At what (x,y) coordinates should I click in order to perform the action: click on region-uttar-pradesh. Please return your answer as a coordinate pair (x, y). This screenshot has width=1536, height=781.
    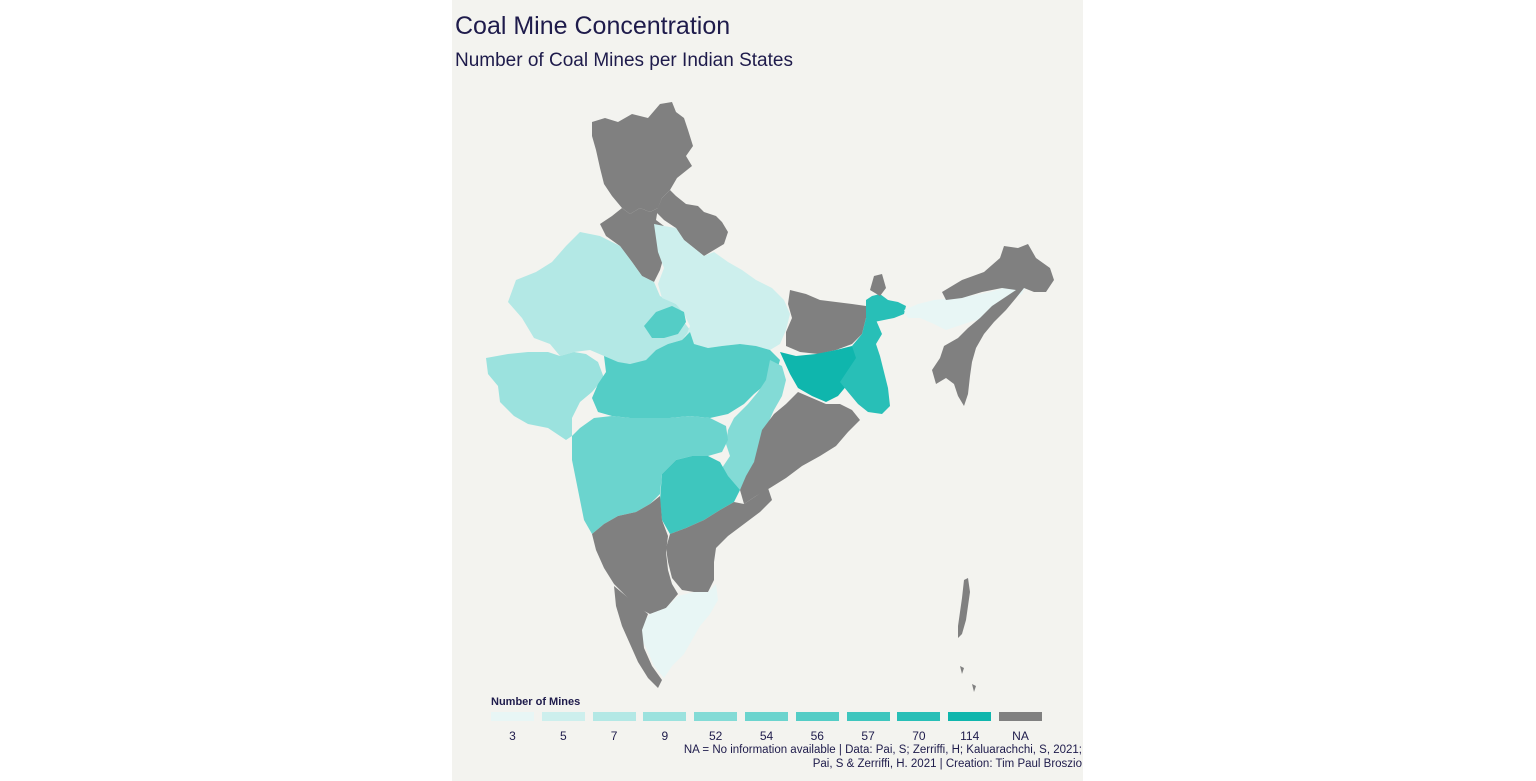
    Looking at the image, I should click on (722, 287).